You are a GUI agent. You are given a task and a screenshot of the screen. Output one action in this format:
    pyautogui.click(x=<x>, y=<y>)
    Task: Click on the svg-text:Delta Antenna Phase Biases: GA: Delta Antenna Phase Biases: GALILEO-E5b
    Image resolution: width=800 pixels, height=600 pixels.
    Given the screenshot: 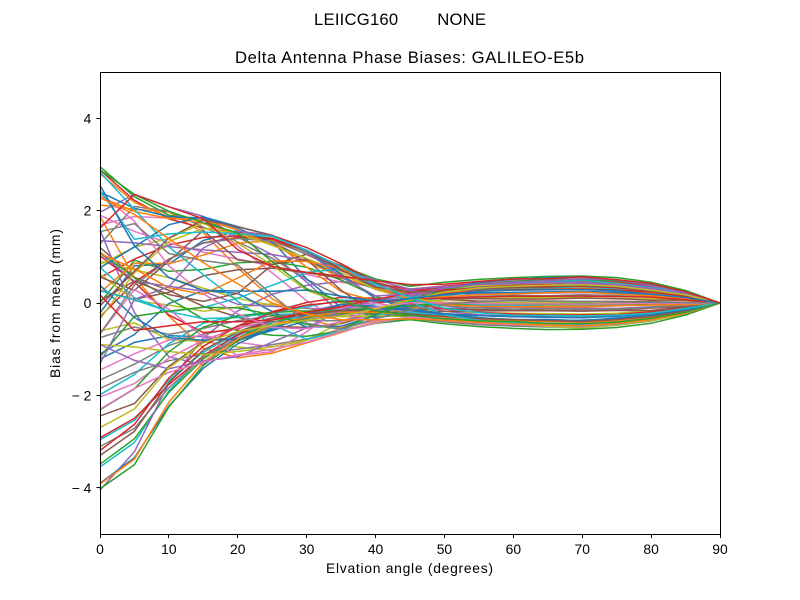 What is the action you would take?
    pyautogui.click(x=409, y=57)
    